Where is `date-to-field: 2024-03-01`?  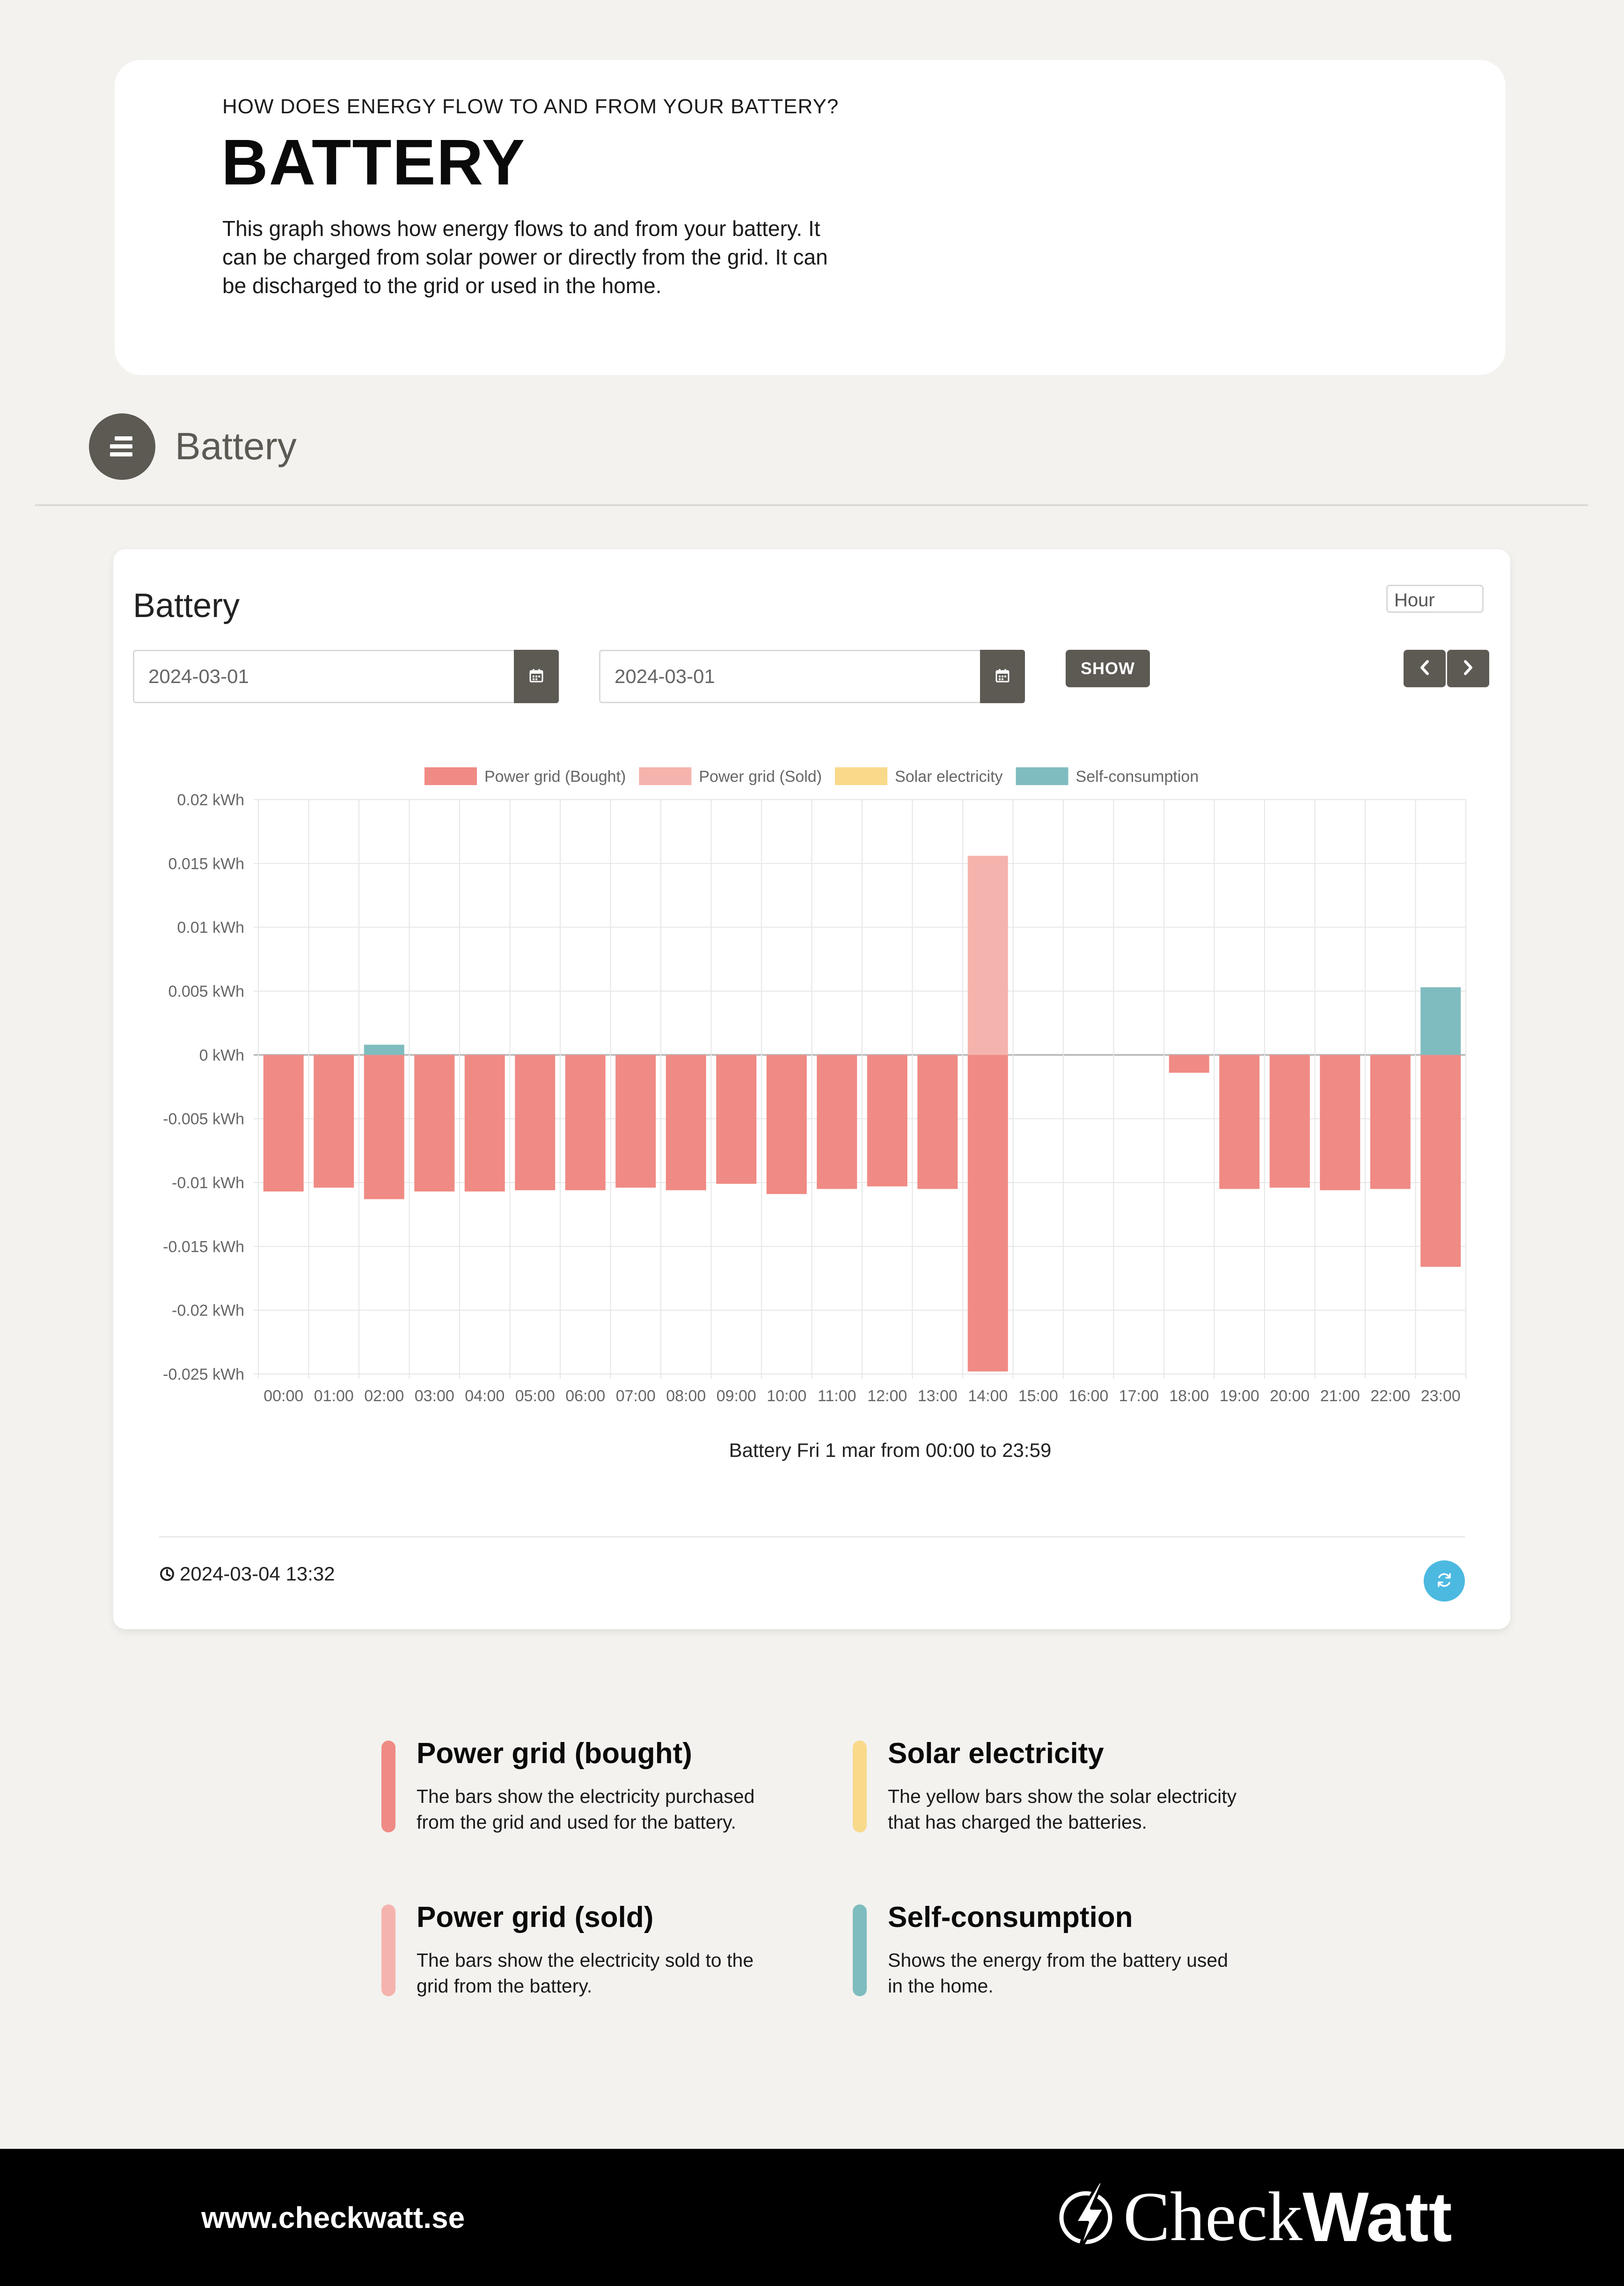 date-to-field: 2024-03-01 is located at coordinates (812, 676).